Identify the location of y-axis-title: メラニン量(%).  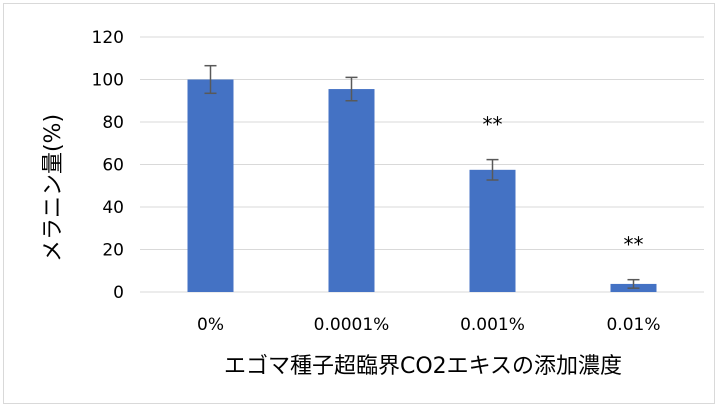
(53, 188).